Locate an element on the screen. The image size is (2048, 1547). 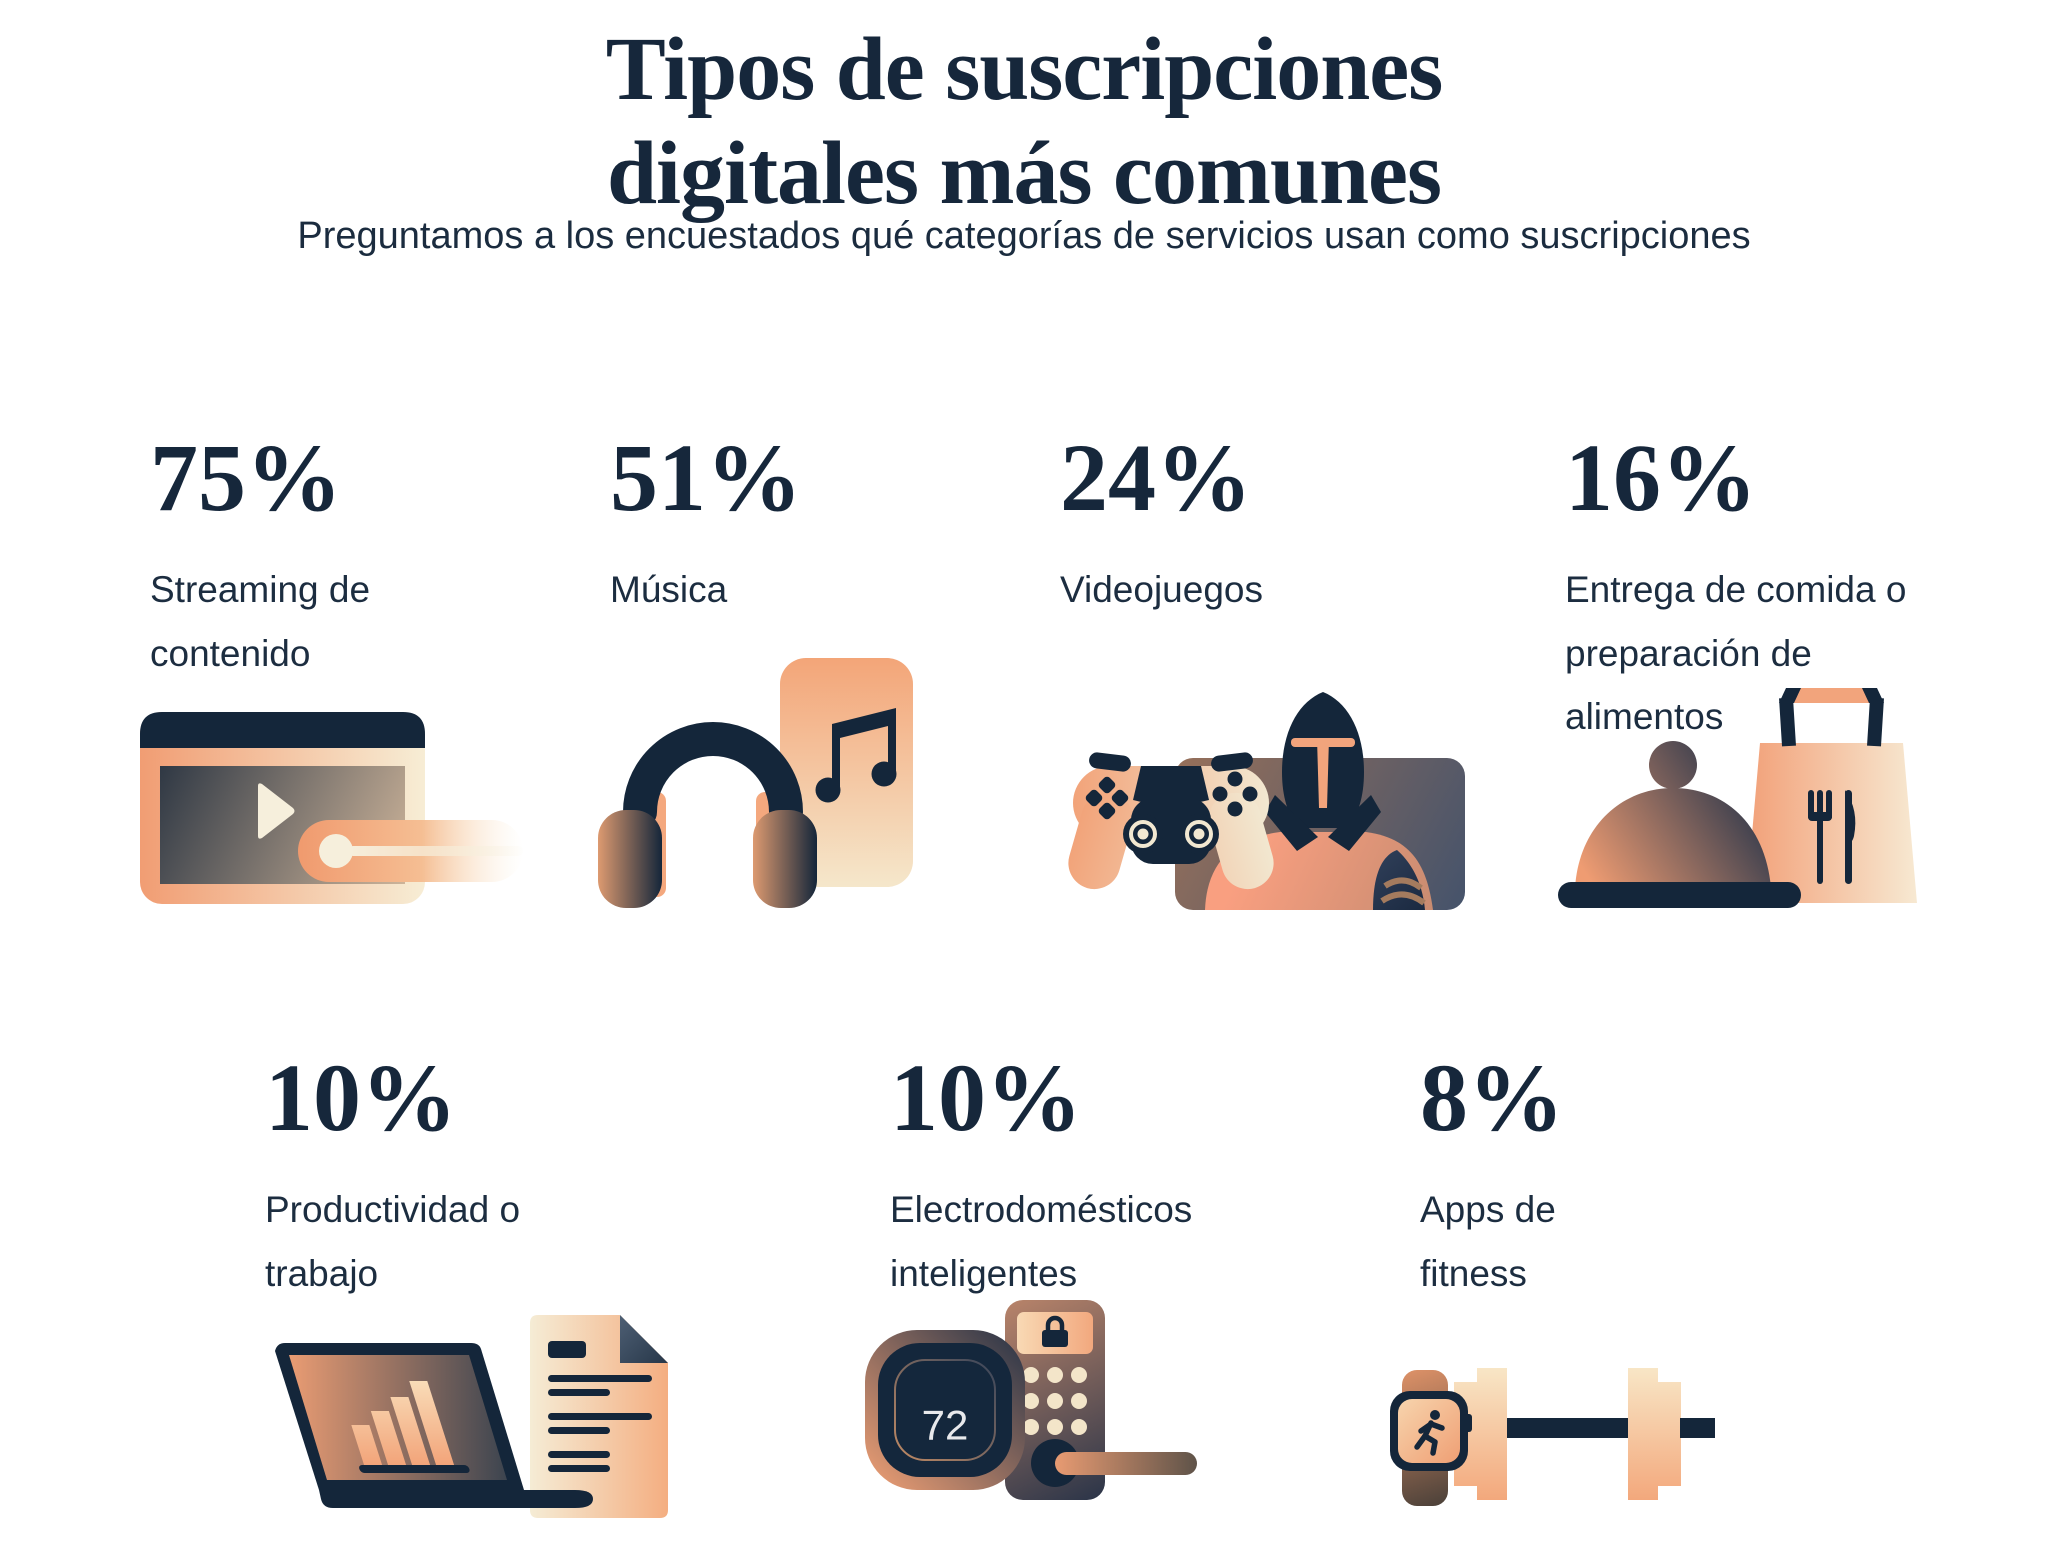
stat-music-label: Música is located at coordinates (669, 589).